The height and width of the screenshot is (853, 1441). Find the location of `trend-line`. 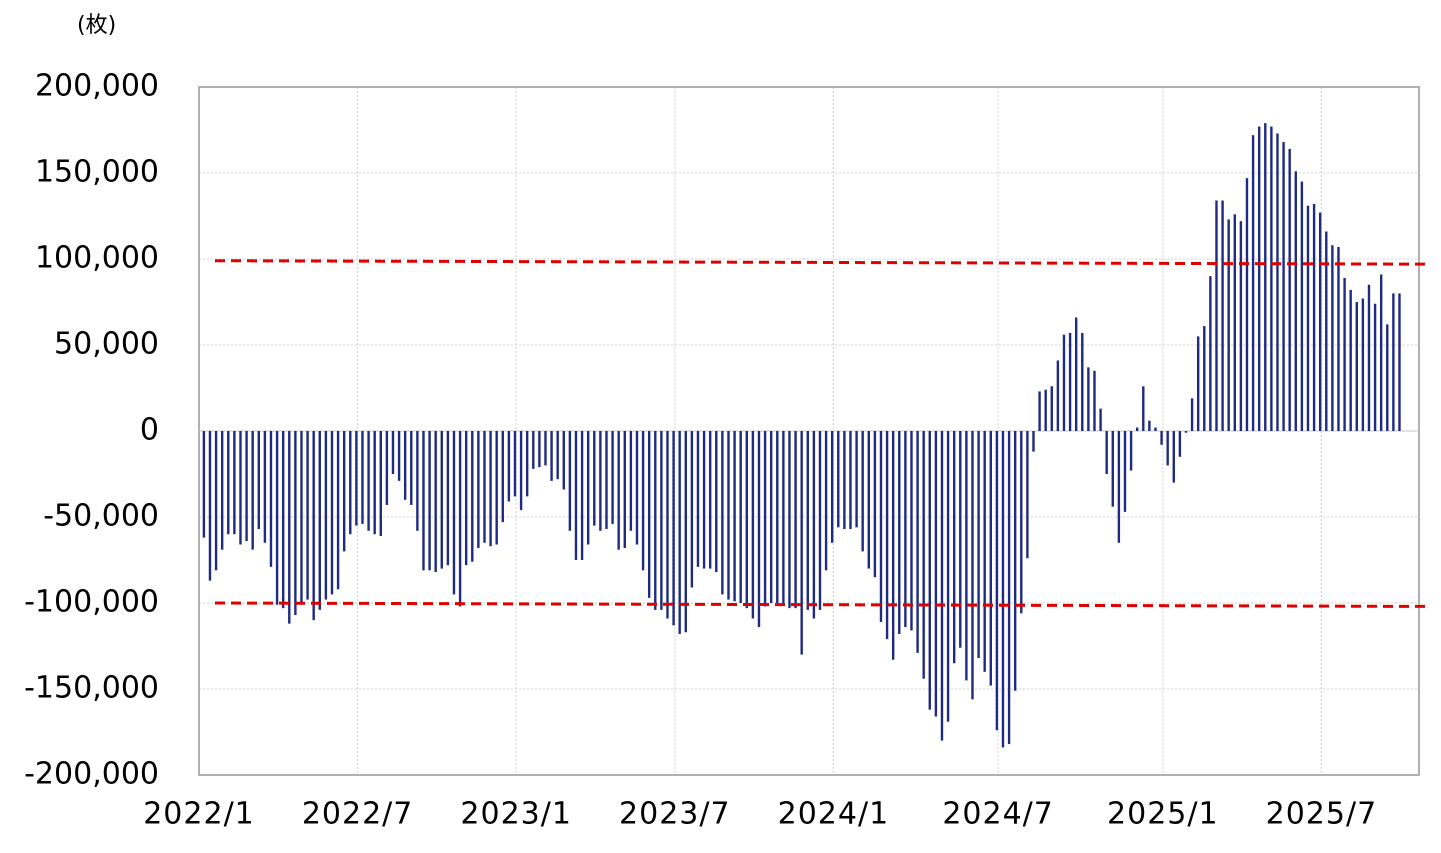

trend-line is located at coordinates (821, 262).